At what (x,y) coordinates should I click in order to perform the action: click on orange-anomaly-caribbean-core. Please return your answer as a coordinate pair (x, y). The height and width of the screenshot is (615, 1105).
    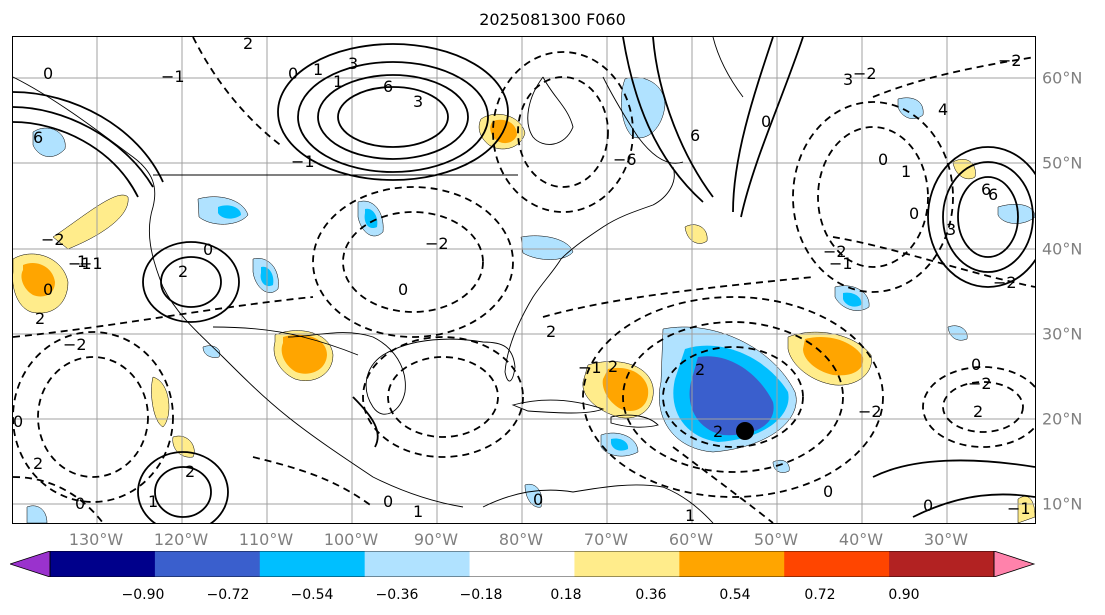
    Looking at the image, I should click on (625, 389).